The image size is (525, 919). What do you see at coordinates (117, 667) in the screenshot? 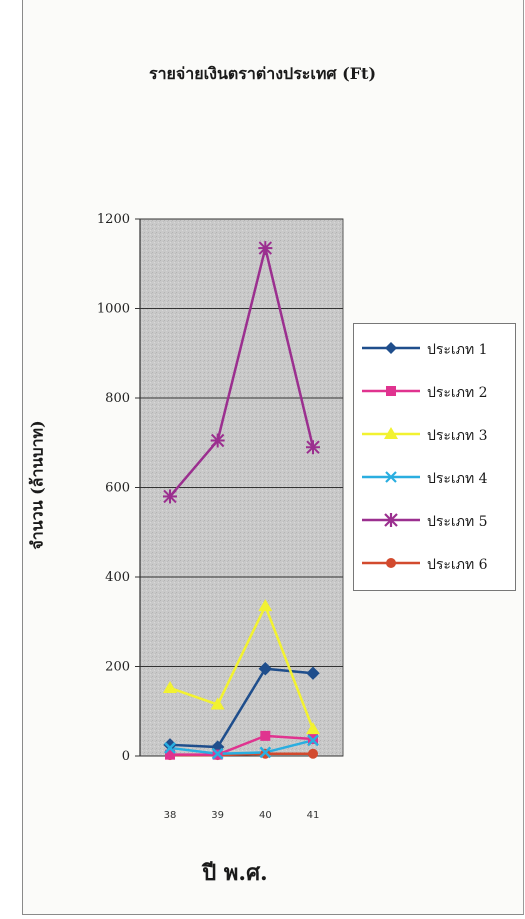
I see `y-tick-label: 200` at bounding box center [117, 667].